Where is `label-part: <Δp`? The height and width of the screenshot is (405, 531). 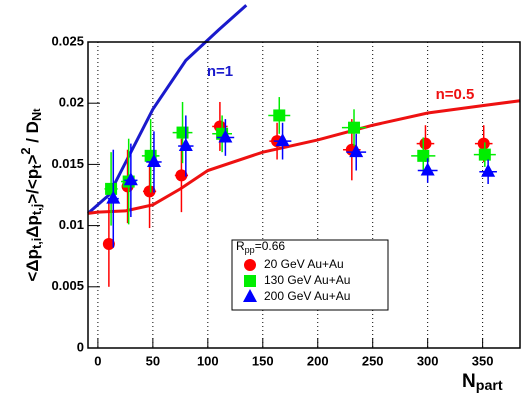 label-part: <Δp is located at coordinates (32, 265).